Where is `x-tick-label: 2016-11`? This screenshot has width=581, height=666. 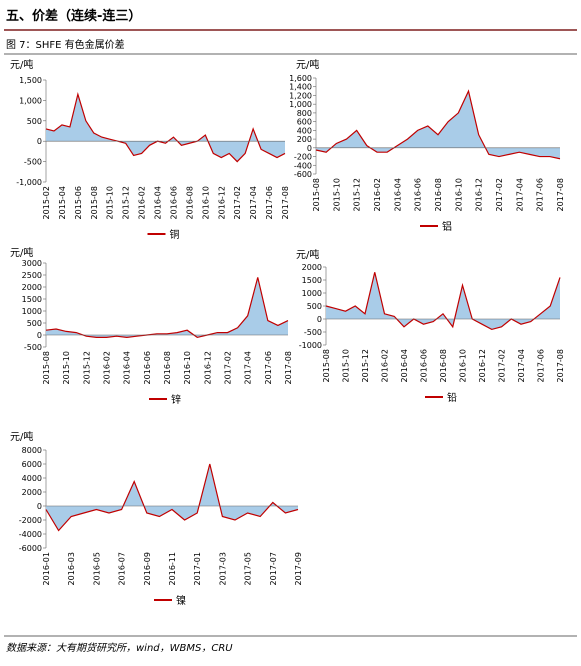
x-tick-label: 2016-11 is located at coordinates (172, 568).